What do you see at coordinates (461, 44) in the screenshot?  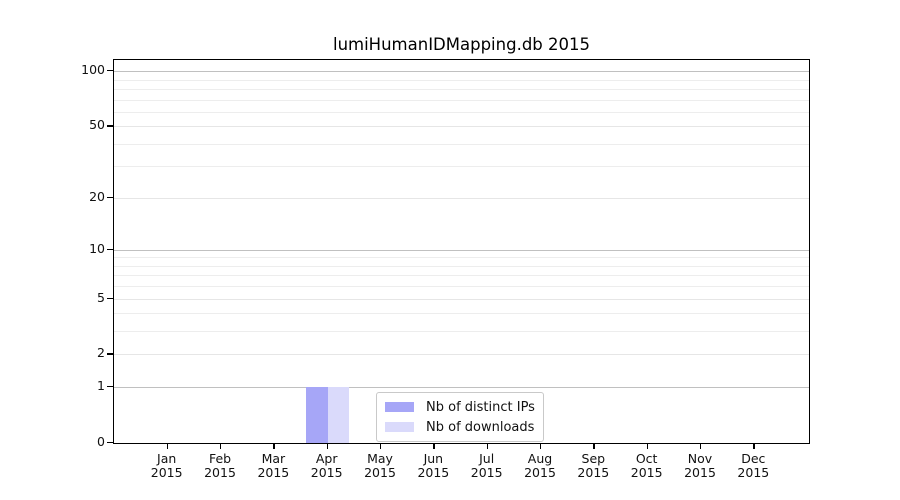 I see `chart-title: lumiHumanIDMapping.db 2015` at bounding box center [461, 44].